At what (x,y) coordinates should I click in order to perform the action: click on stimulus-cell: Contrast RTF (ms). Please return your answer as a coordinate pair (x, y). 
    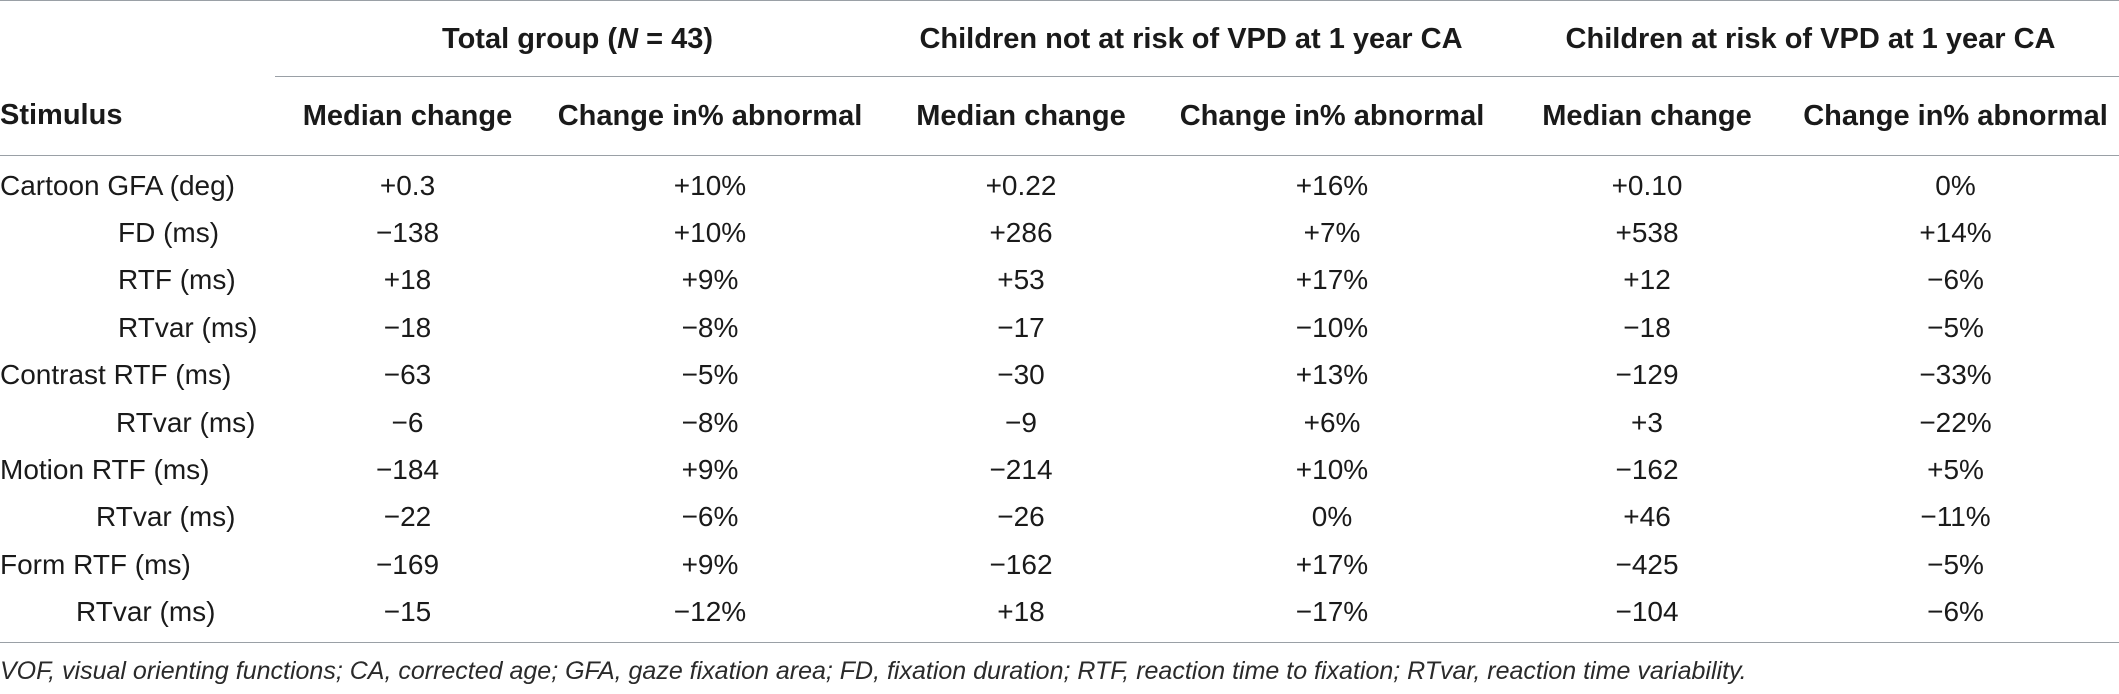
    Looking at the image, I should click on (116, 375).